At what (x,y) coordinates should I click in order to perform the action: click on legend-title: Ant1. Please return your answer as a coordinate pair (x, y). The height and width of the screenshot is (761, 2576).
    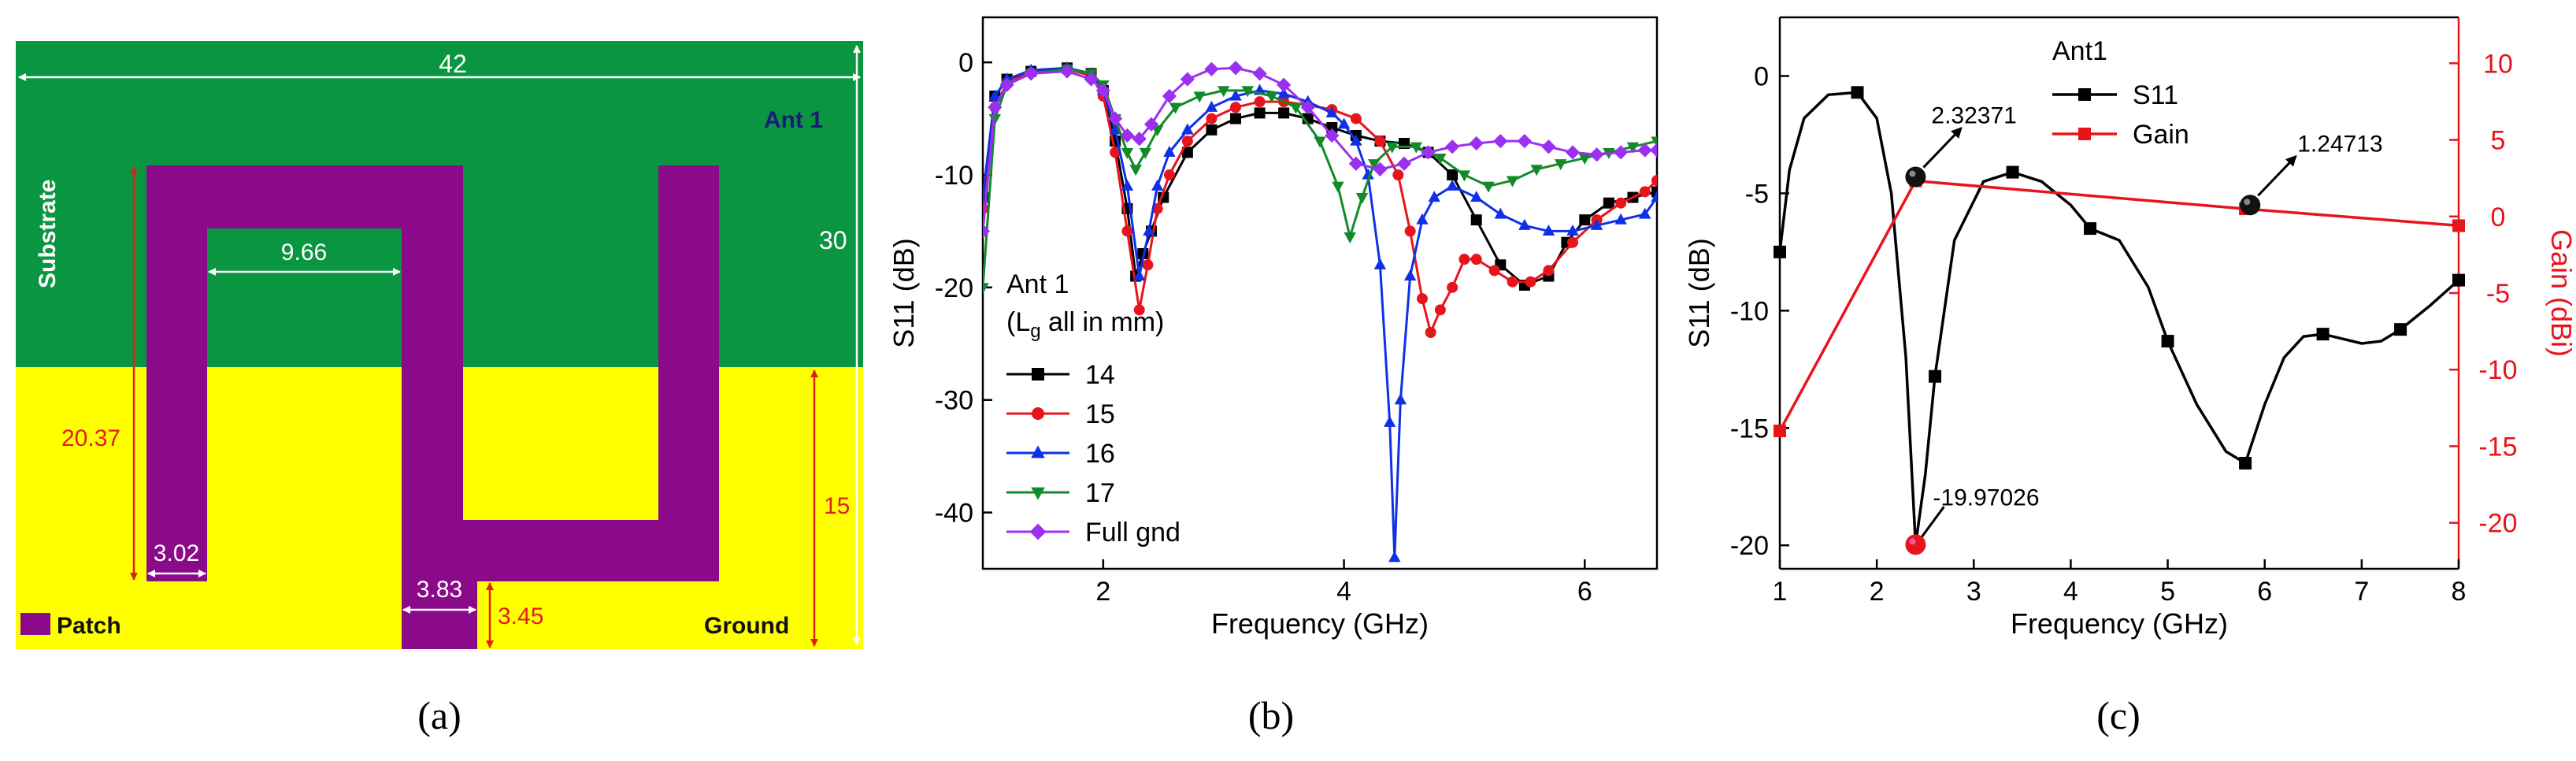
    Looking at the image, I should click on (2079, 51).